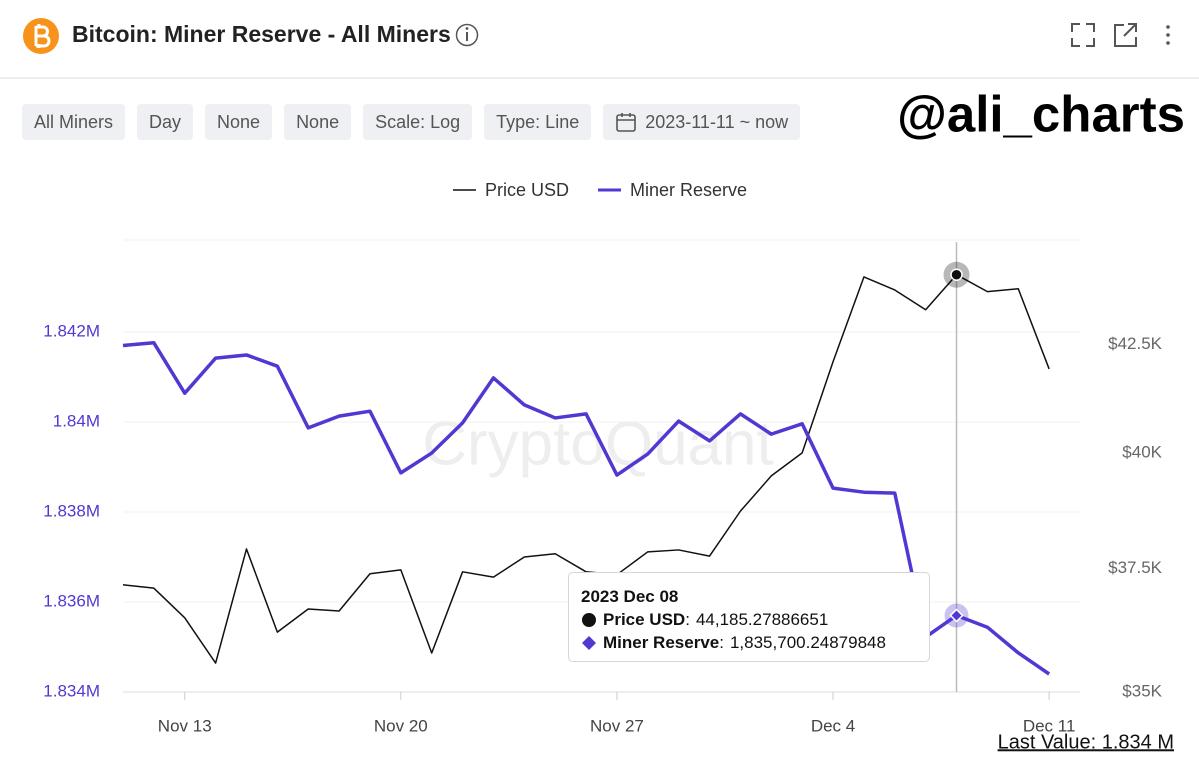  Describe the element at coordinates (1142, 690) in the screenshot. I see `y2-tick-label: $35K` at that location.